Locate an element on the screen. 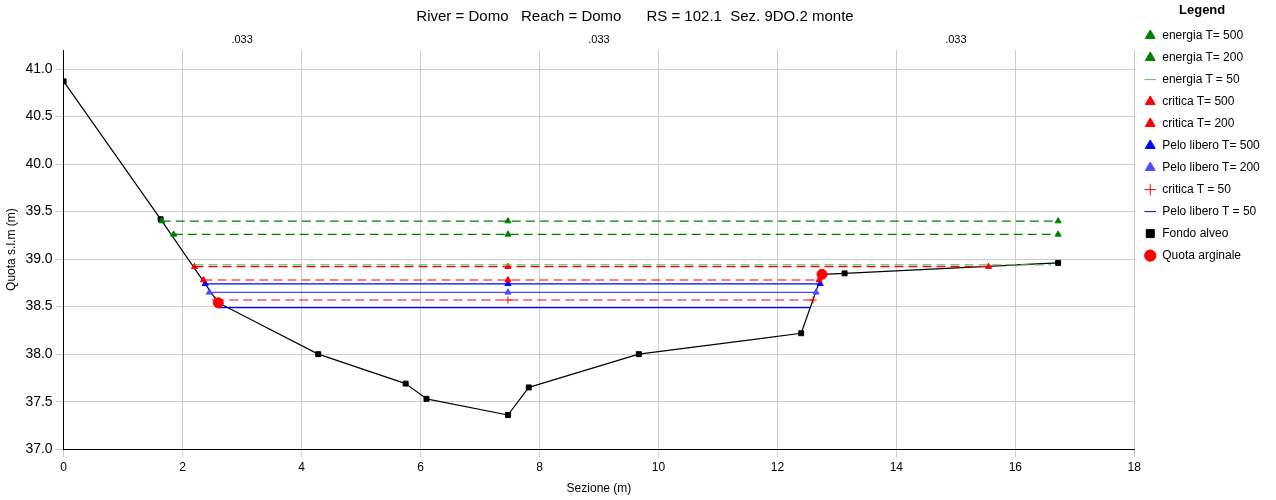  legend-label: critica T= 500 is located at coordinates (1198, 100).